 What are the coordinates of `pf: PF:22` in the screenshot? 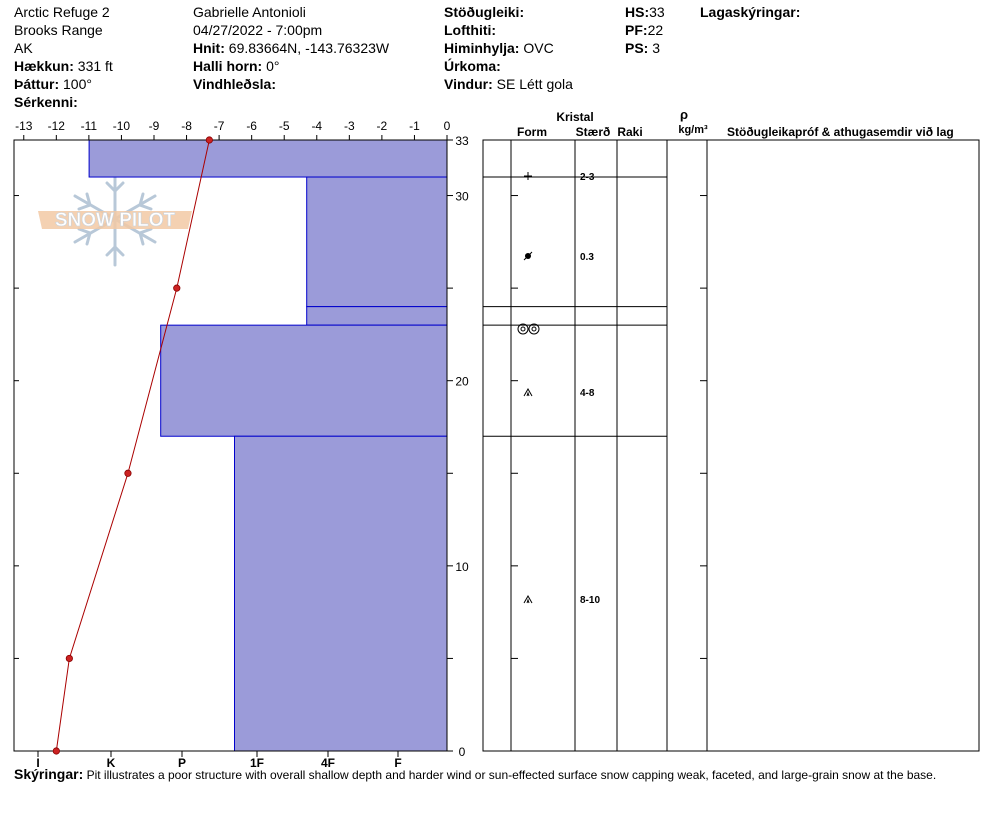 It's located at (644, 30).